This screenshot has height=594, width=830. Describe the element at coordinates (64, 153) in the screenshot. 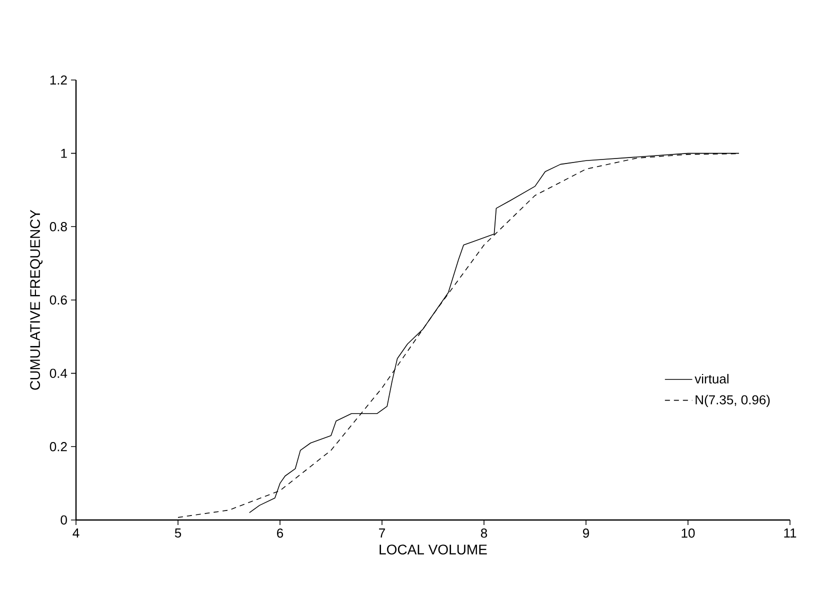

I see `y-tick-label: 1` at that location.